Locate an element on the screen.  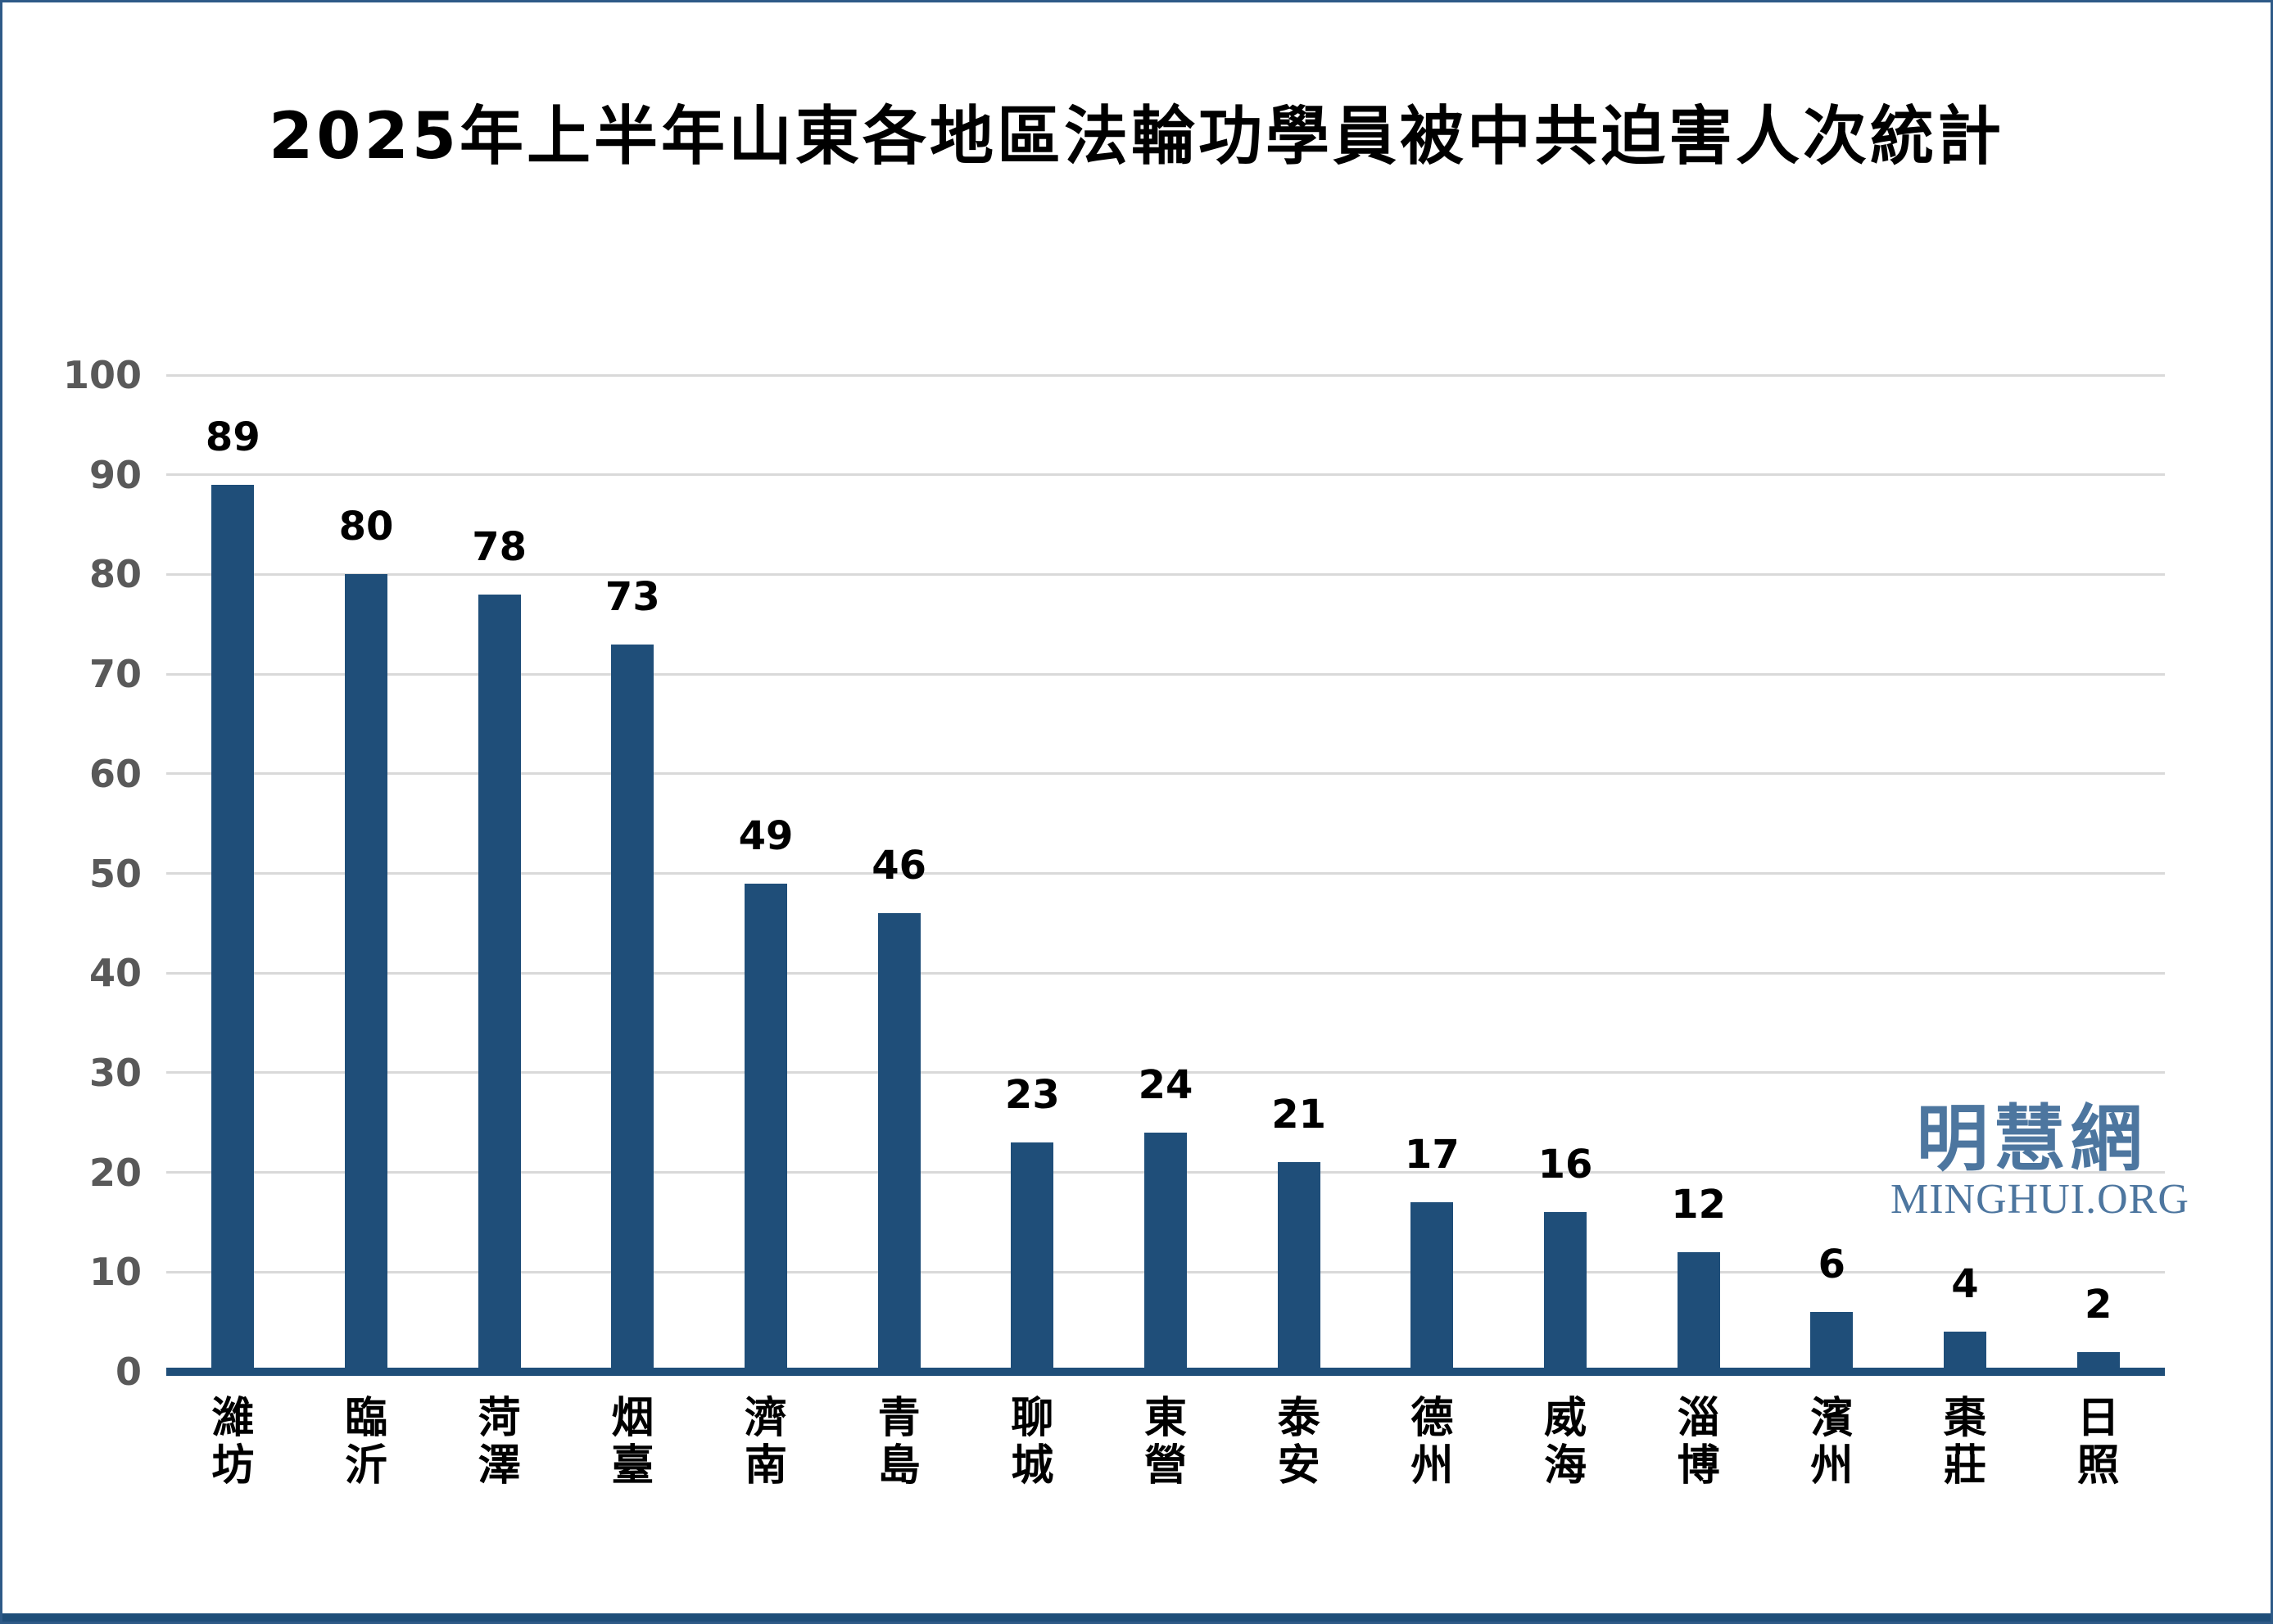
value-label-濱州: 6 is located at coordinates (1832, 1264).